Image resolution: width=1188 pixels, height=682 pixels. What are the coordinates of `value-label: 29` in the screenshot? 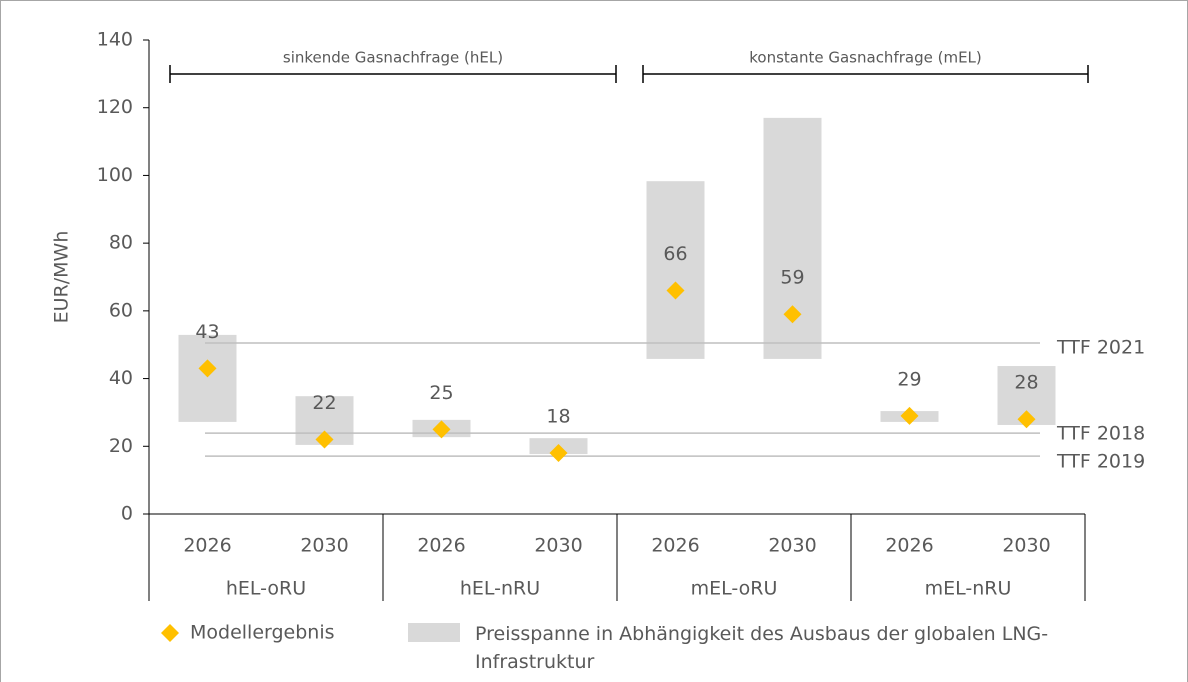 It's located at (909, 379).